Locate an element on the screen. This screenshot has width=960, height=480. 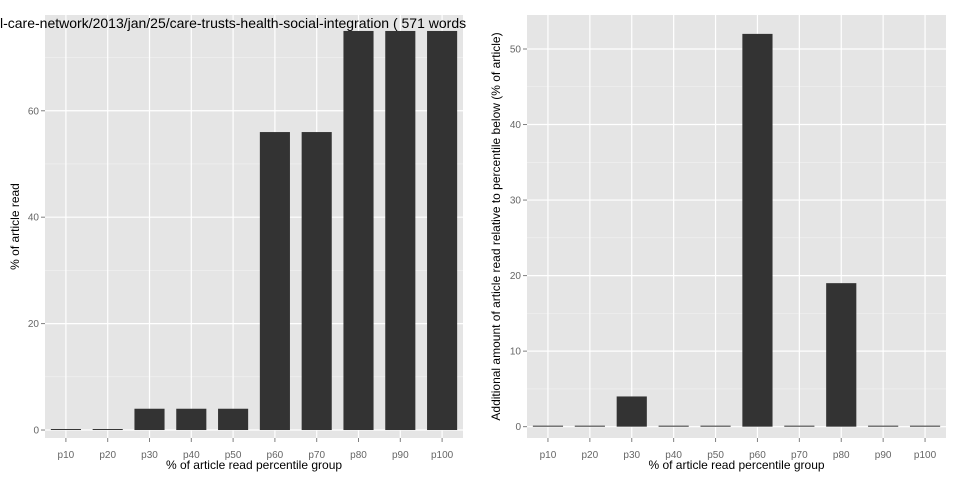
x-axis-title-left: % of article read percentile group is located at coordinates (254, 465).